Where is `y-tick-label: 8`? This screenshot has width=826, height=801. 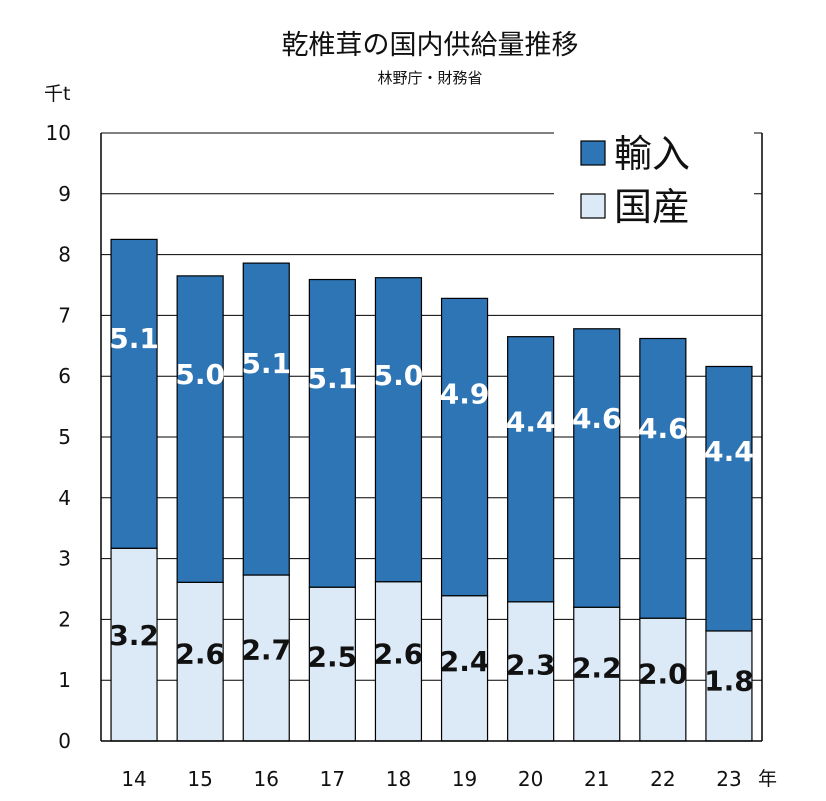
y-tick-label: 8 is located at coordinates (64, 255).